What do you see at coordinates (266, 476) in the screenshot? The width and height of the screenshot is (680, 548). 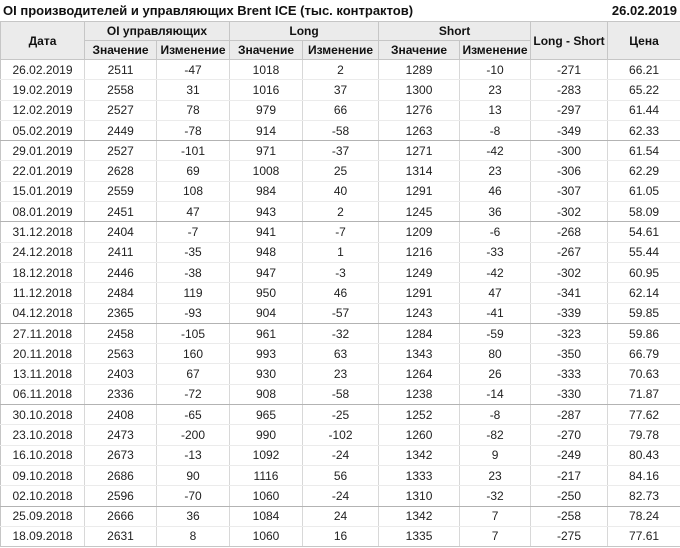 I see `long-value-cell: 1116` at bounding box center [266, 476].